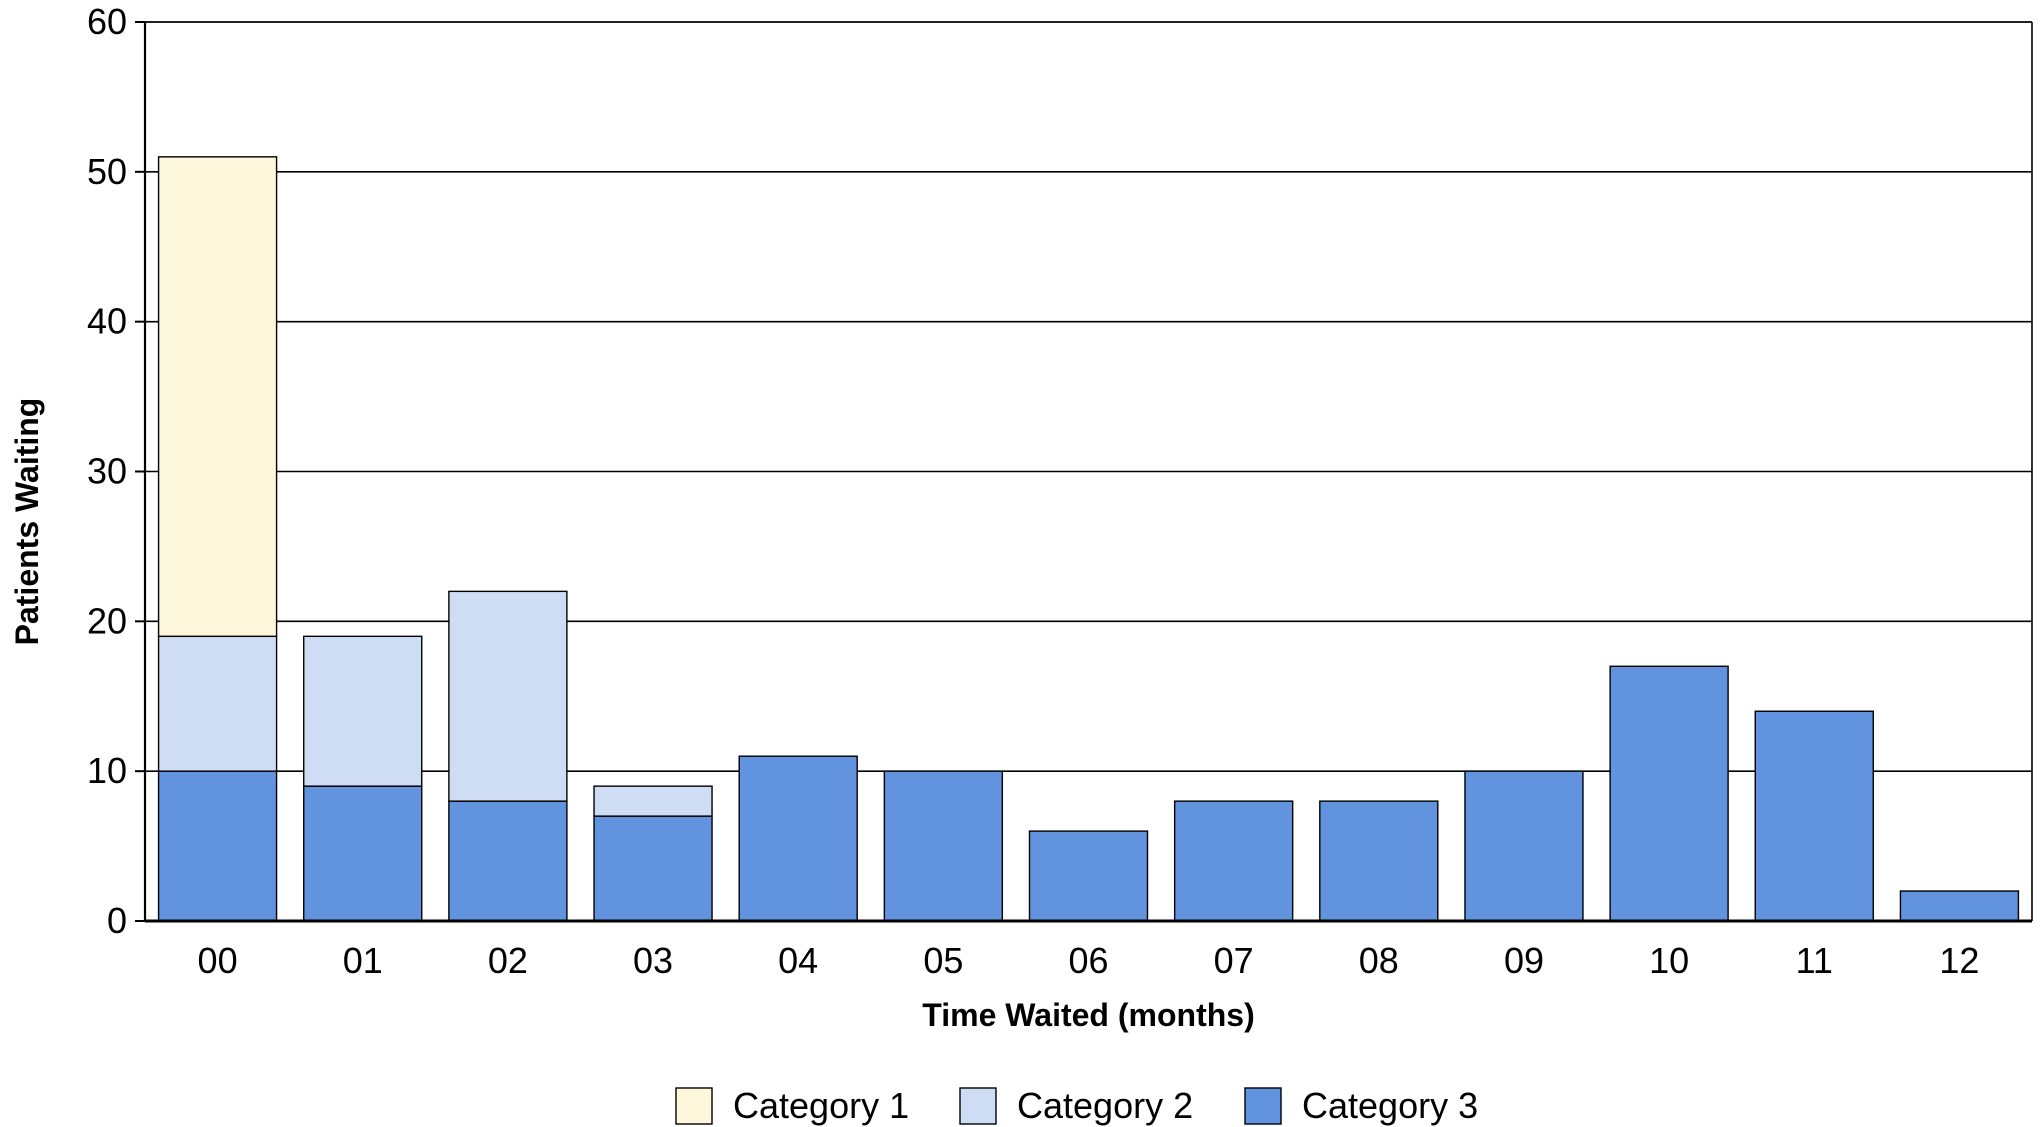 This screenshot has width=2042, height=1127. What do you see at coordinates (508, 960) in the screenshot?
I see `x-tick-label: 02` at bounding box center [508, 960].